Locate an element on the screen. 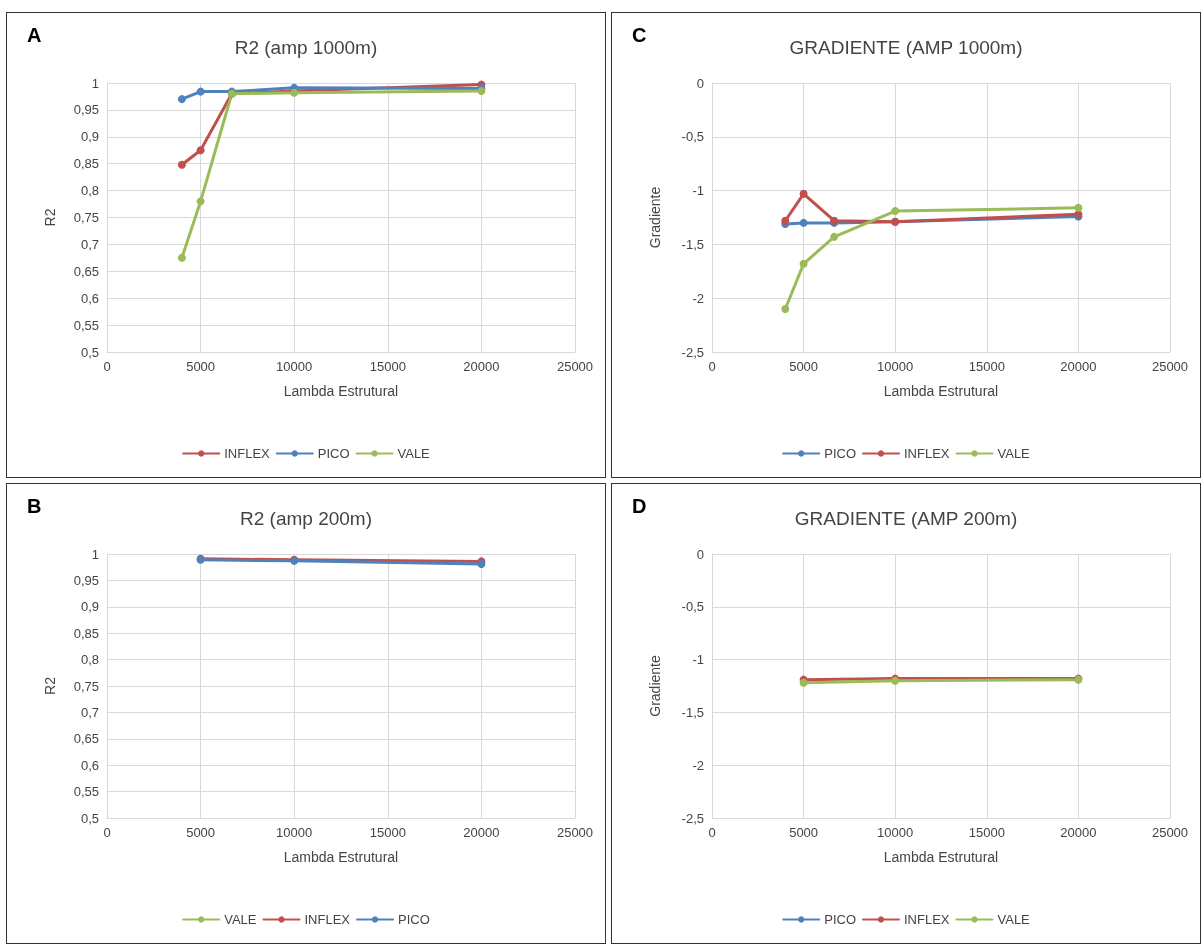 This screenshot has height=947, width=1202. text: D is located at coordinates (639, 506).